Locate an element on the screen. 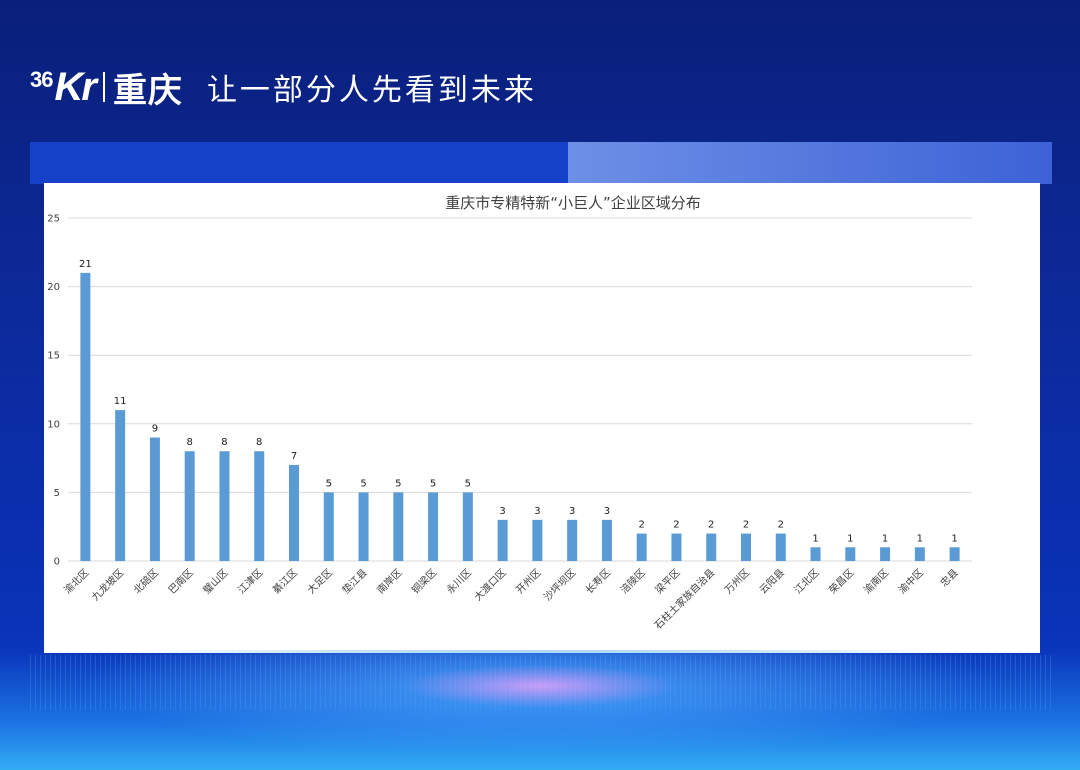 This screenshot has width=1080, height=770. x-tick-label: 云阳县 is located at coordinates (772, 582).